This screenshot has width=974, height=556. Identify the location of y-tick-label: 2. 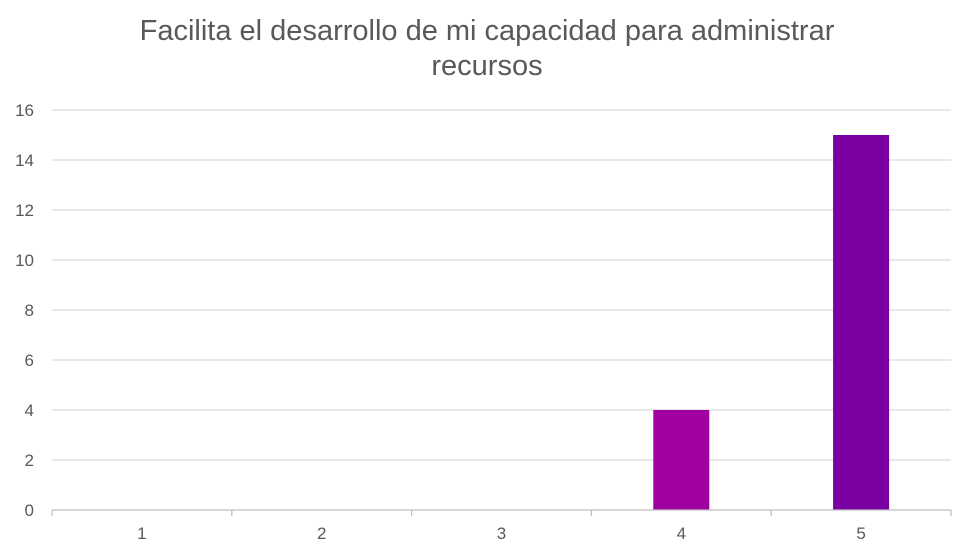
(29, 460).